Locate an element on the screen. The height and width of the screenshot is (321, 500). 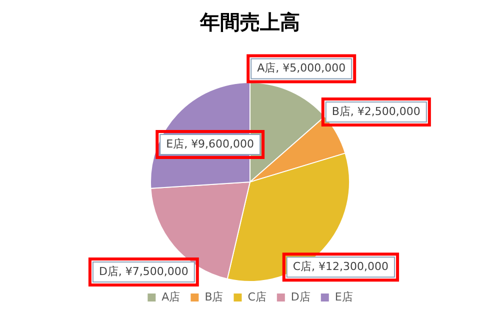
data-label: A店, ¥5,000,000 is located at coordinates (301, 68).